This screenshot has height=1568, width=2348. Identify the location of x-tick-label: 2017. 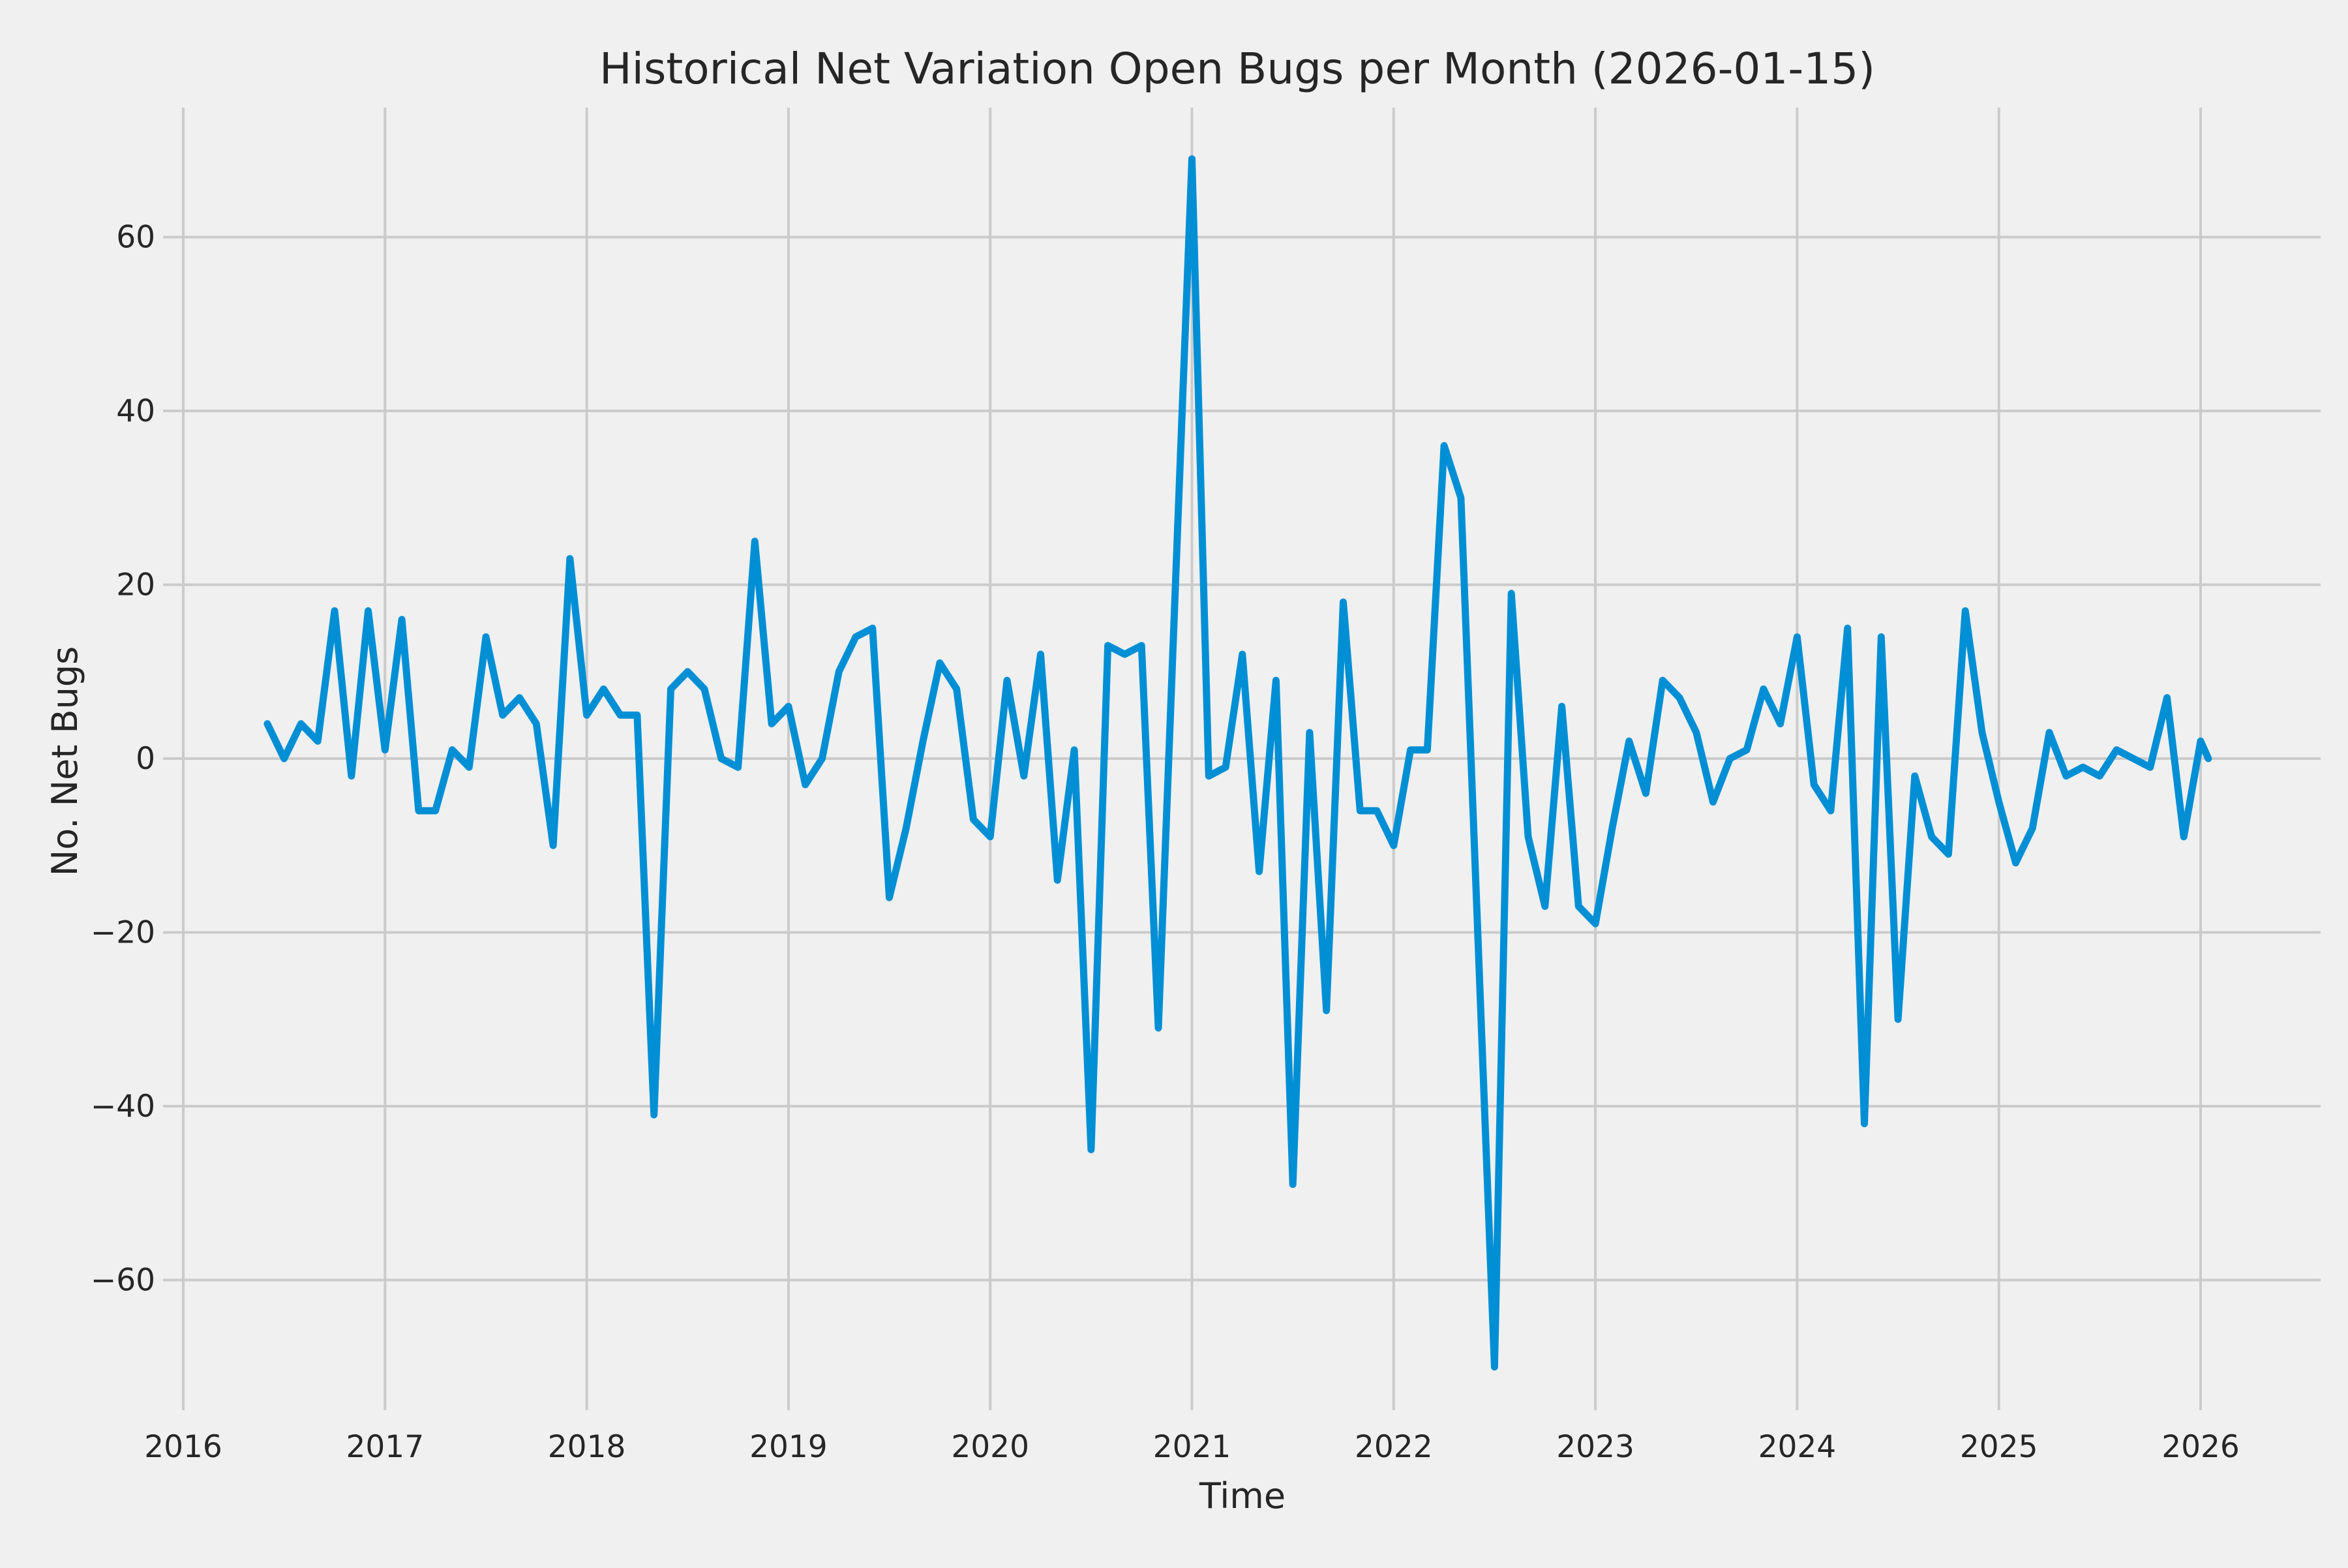
(385, 1447).